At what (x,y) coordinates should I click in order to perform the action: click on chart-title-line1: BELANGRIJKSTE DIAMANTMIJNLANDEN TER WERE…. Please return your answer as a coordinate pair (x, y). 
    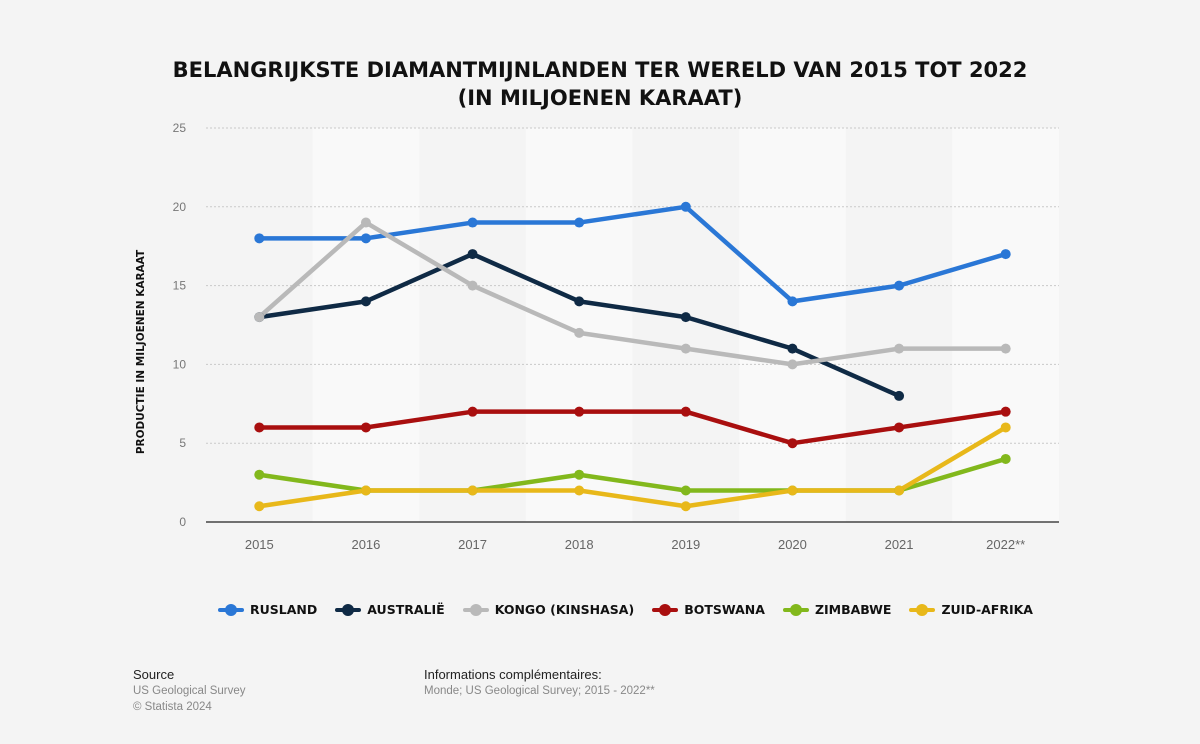
    Looking at the image, I should click on (600, 70).